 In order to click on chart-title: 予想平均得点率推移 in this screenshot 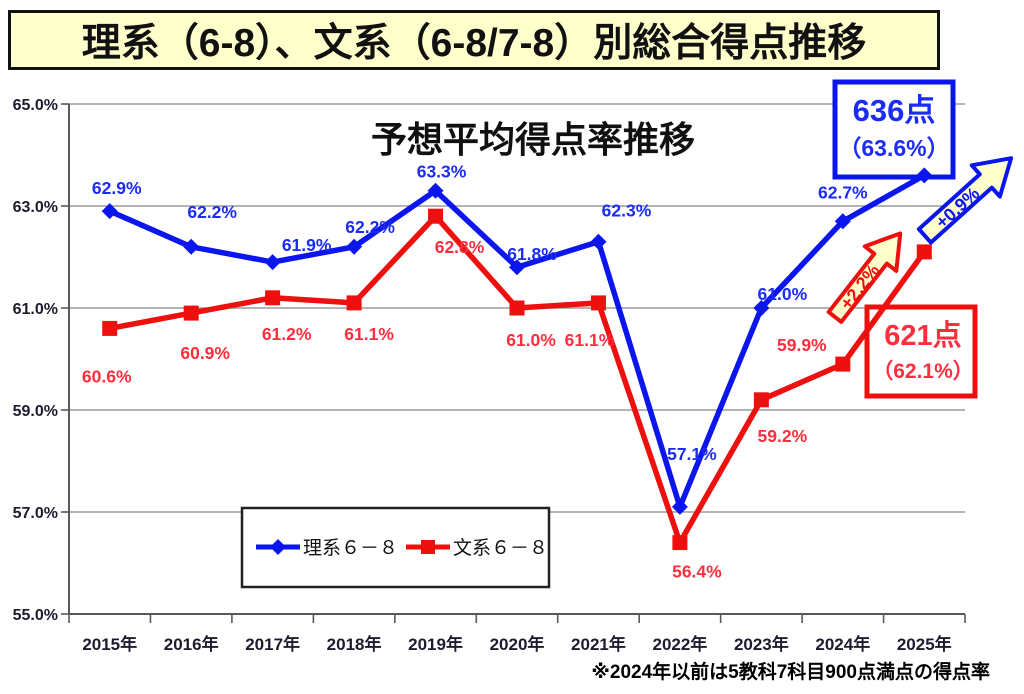, I will do `click(533, 139)`.